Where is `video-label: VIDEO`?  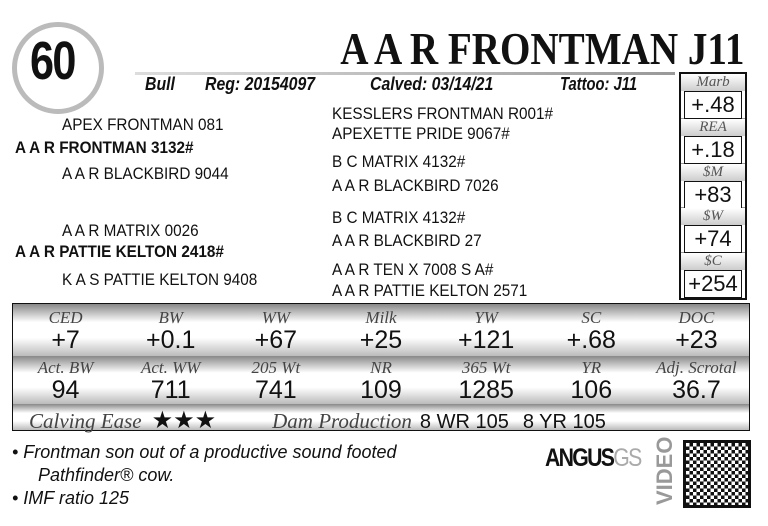
video-label: VIDEO is located at coordinates (664, 470).